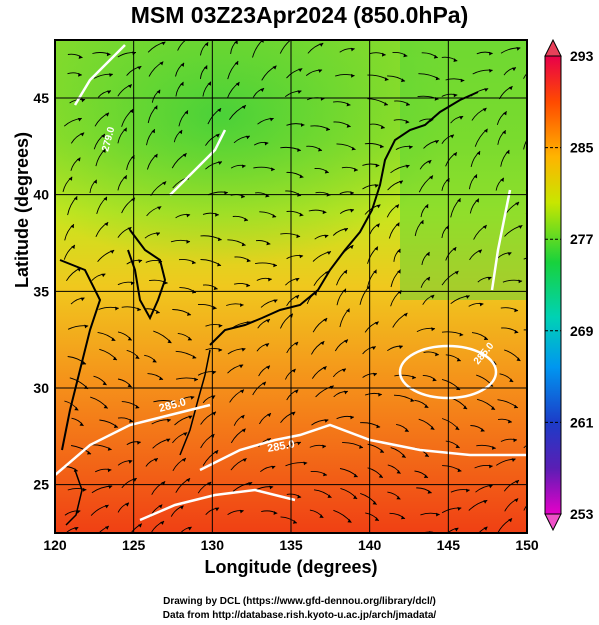 This screenshot has width=599, height=625. What do you see at coordinates (463, 170) in the screenshot?
I see `cold-air-region-east` at bounding box center [463, 170].